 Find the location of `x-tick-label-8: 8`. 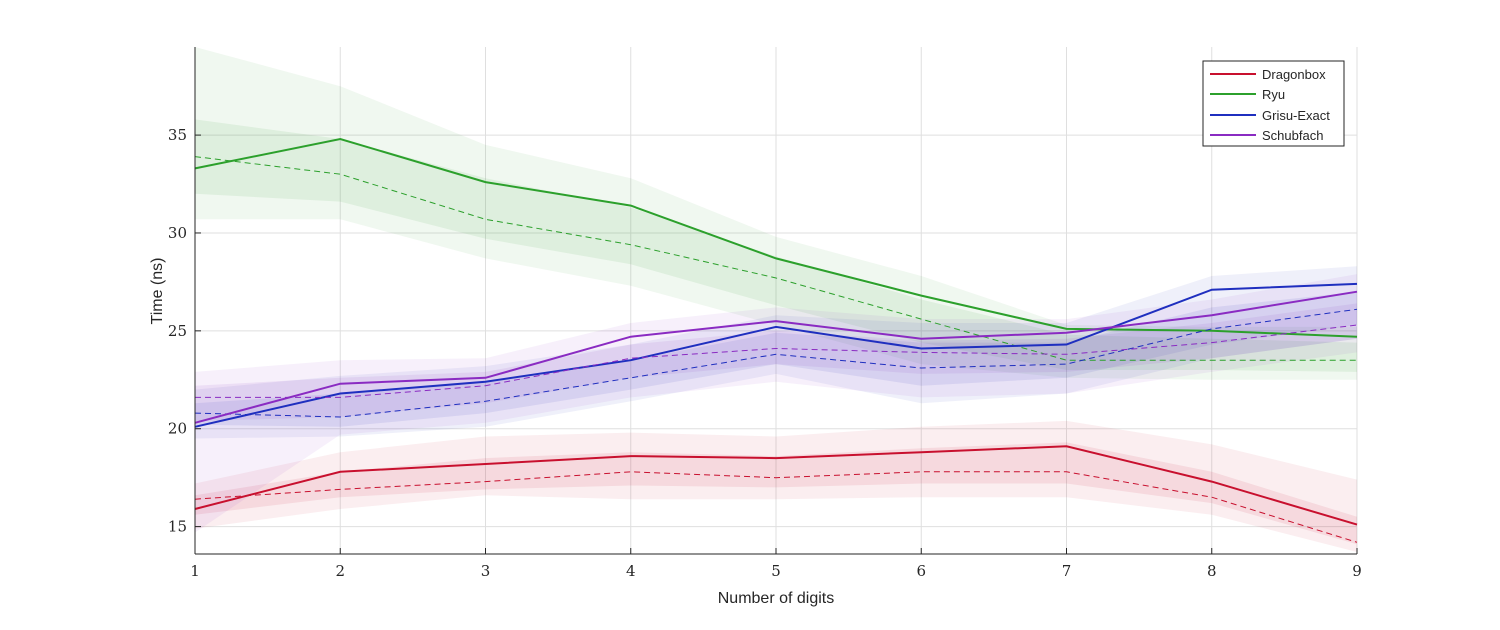

x-tick-label-8: 8 is located at coordinates (1212, 571).